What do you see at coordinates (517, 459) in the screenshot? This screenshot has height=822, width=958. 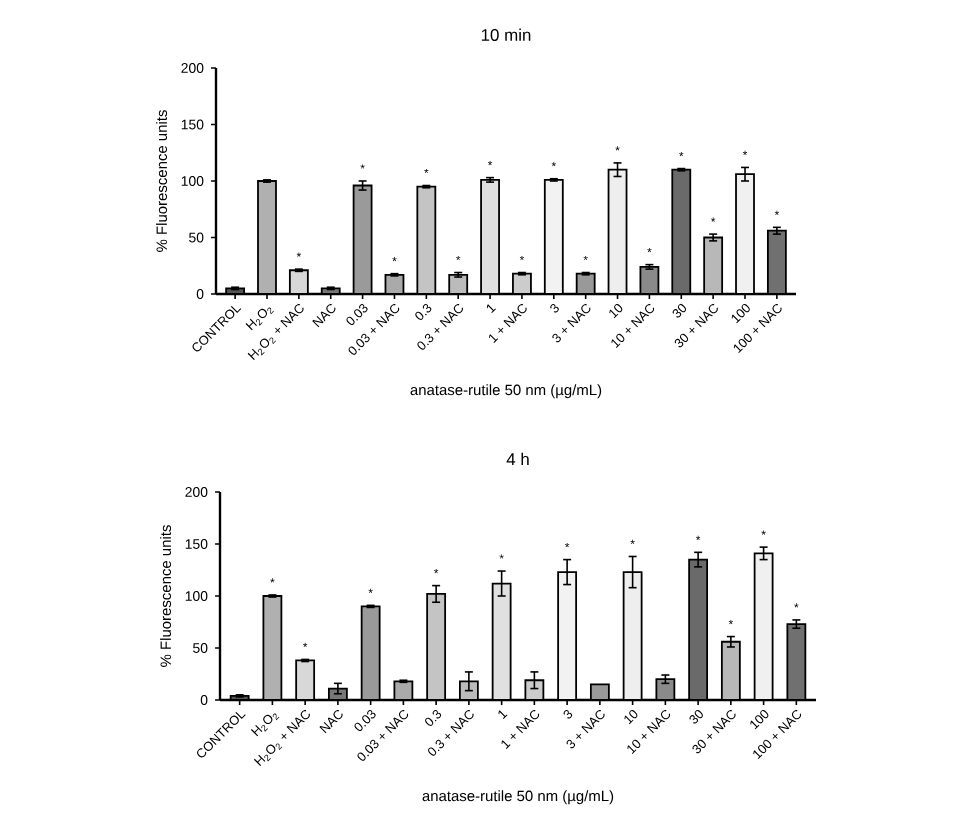 I see `chart-title: 4 h` at bounding box center [517, 459].